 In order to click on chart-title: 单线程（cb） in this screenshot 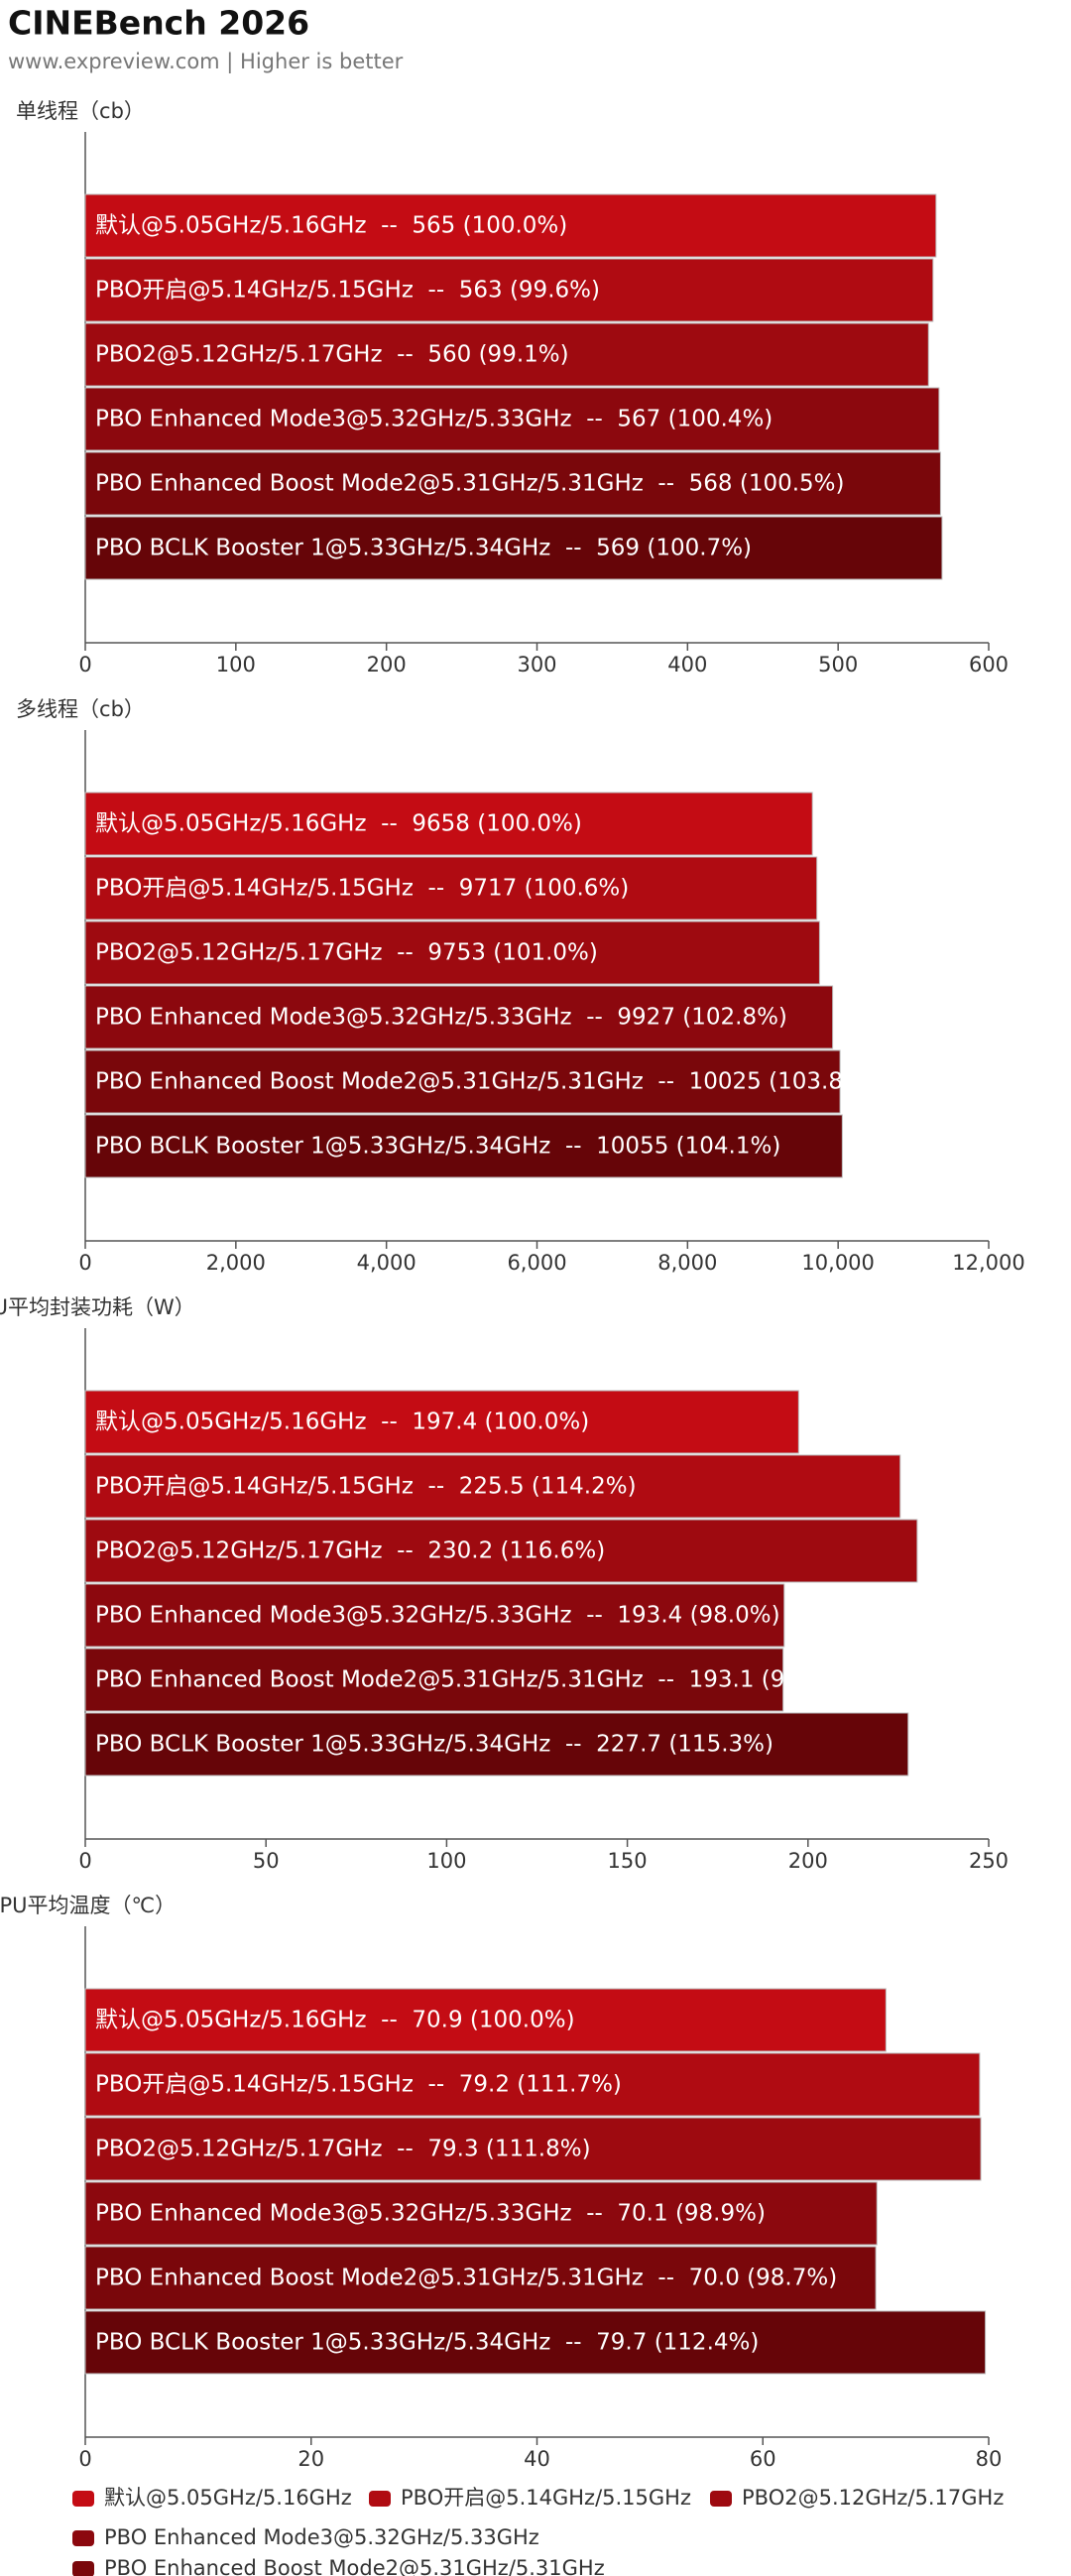, I will do `click(80, 111)`.